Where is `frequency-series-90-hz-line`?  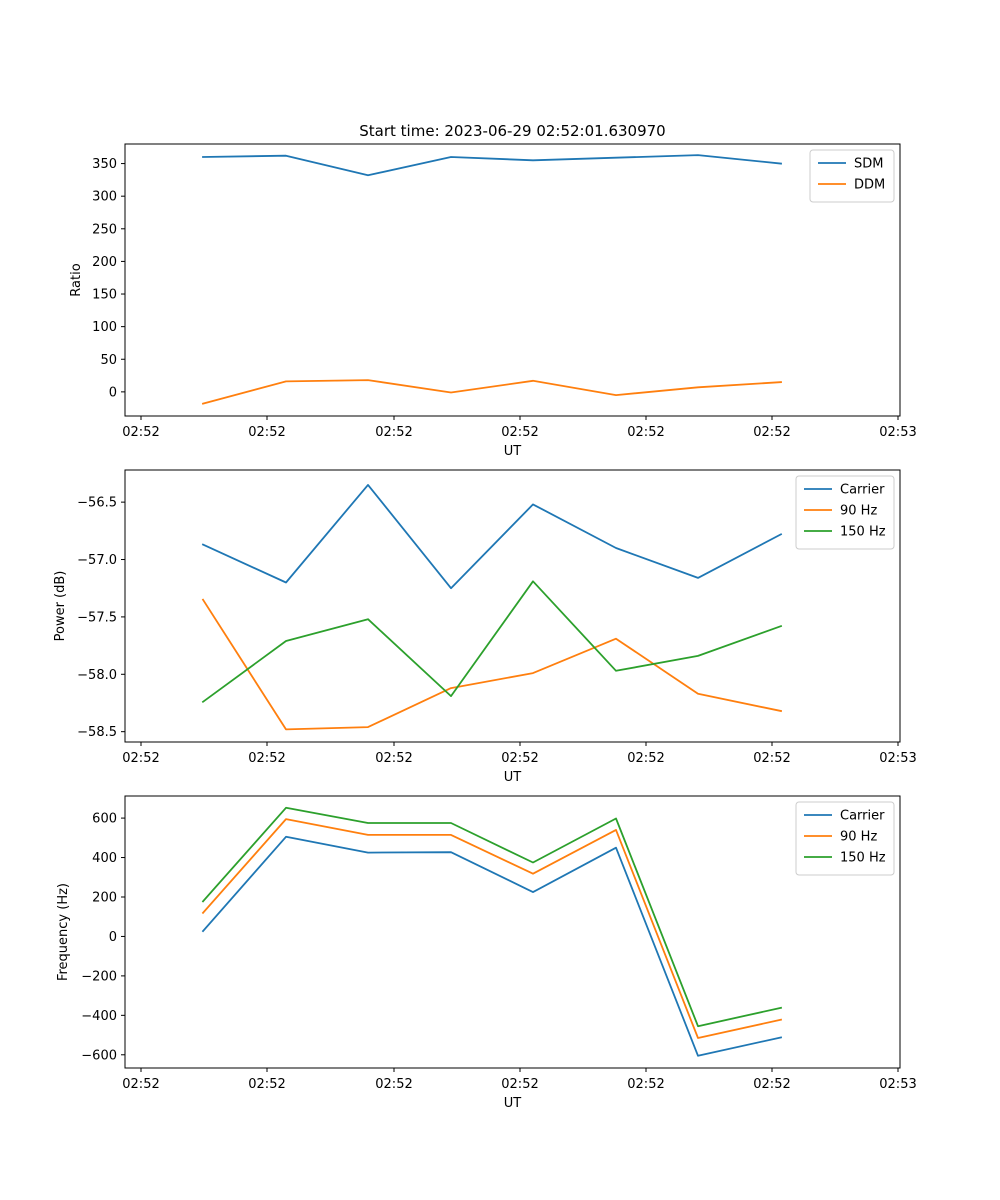
frequency-series-90-hz-line is located at coordinates (492, 928).